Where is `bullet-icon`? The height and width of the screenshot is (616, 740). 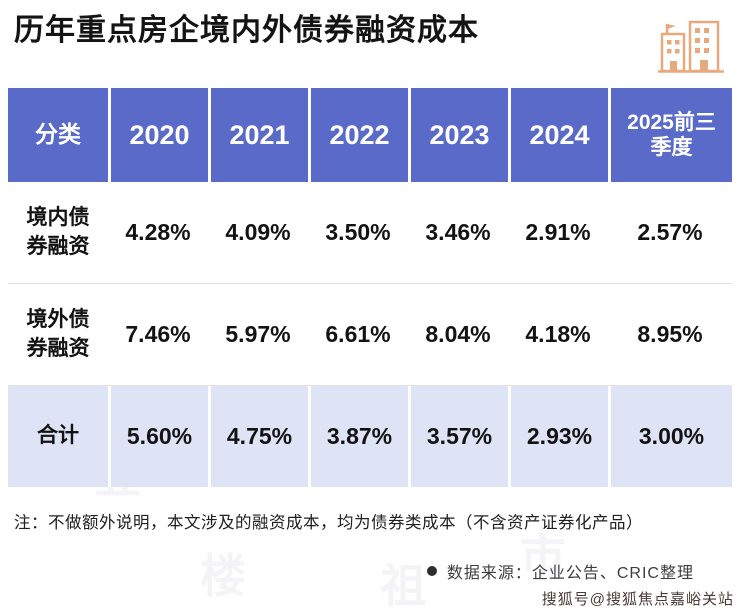 bullet-icon is located at coordinates (431, 571).